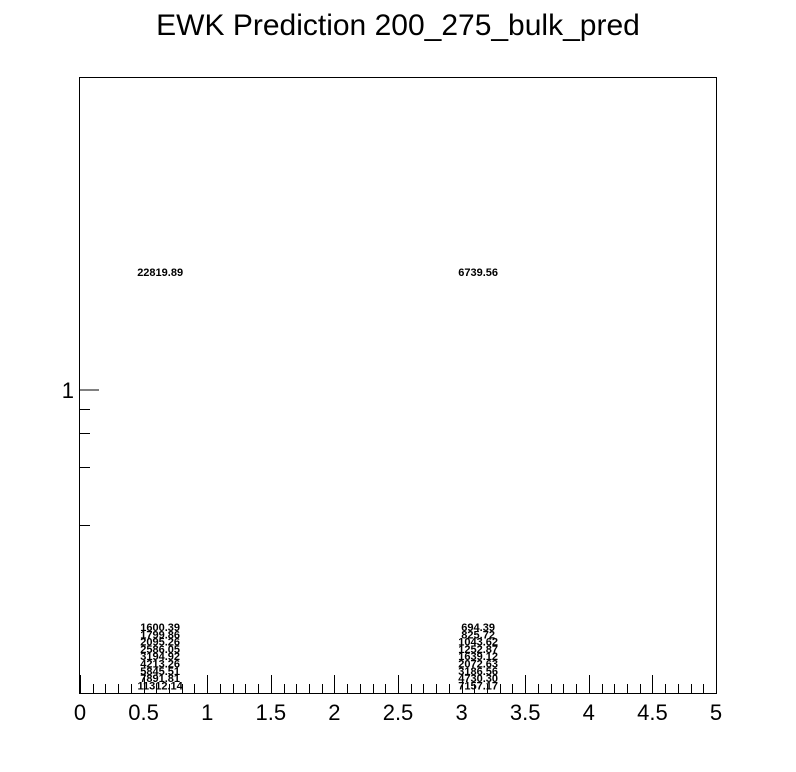  What do you see at coordinates (716, 712) in the screenshot?
I see `x-tick-label: 5` at bounding box center [716, 712].